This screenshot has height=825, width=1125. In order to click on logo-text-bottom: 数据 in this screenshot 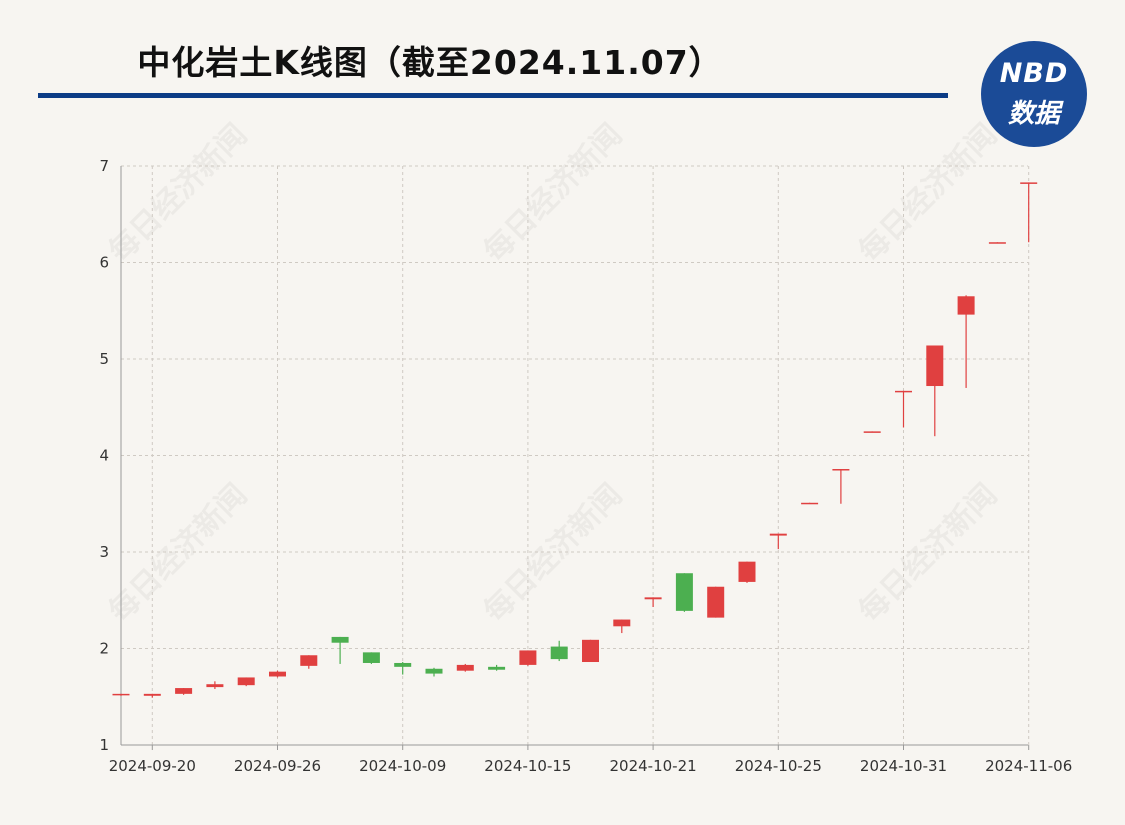, I will do `click(1033, 114)`.